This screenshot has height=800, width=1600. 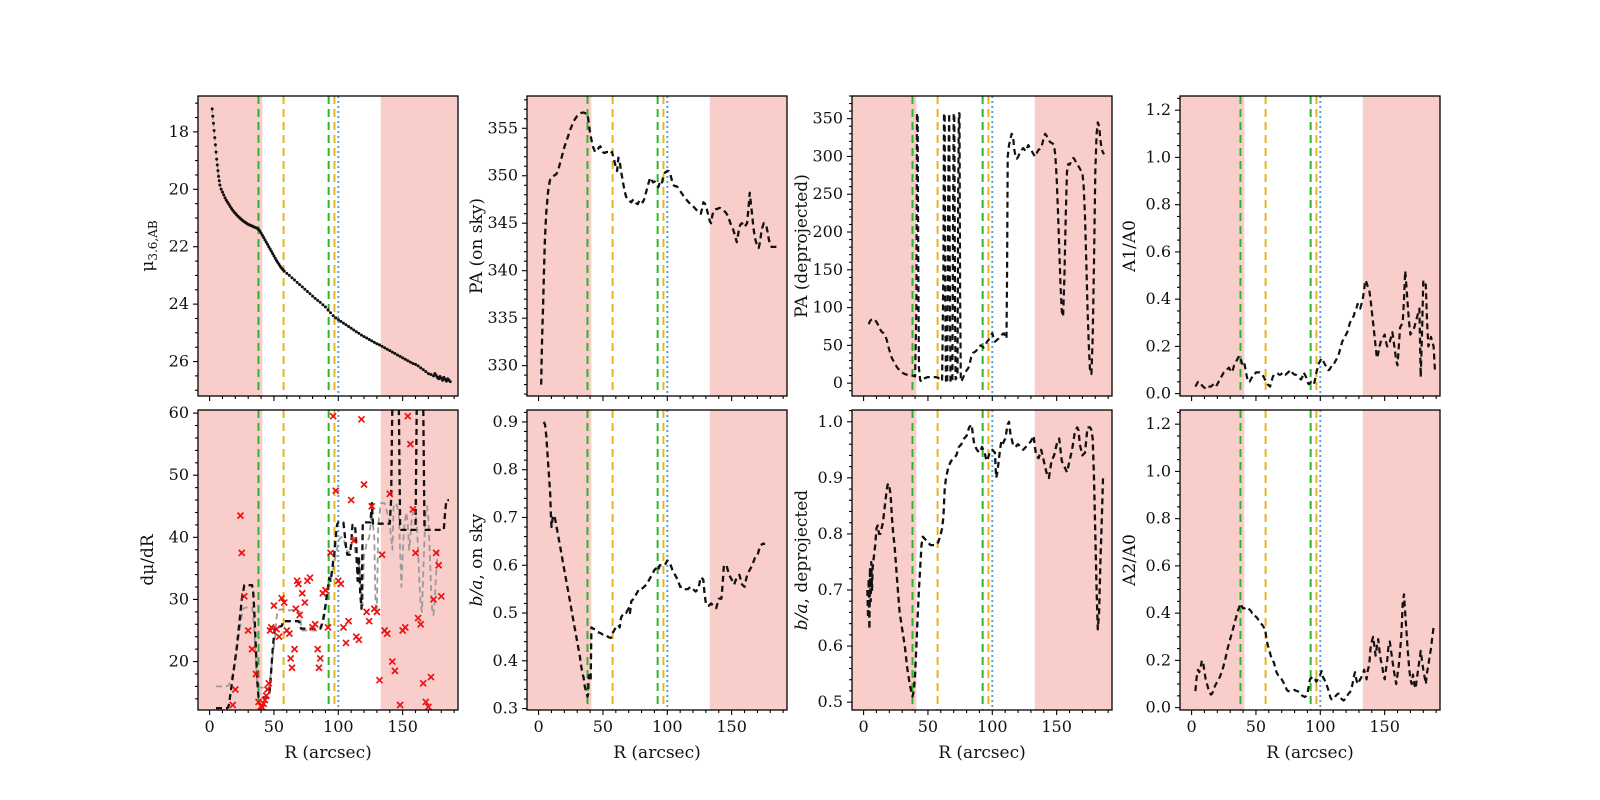 What do you see at coordinates (331, 245) in the screenshot?
I see `series-mu-profile` at bounding box center [331, 245].